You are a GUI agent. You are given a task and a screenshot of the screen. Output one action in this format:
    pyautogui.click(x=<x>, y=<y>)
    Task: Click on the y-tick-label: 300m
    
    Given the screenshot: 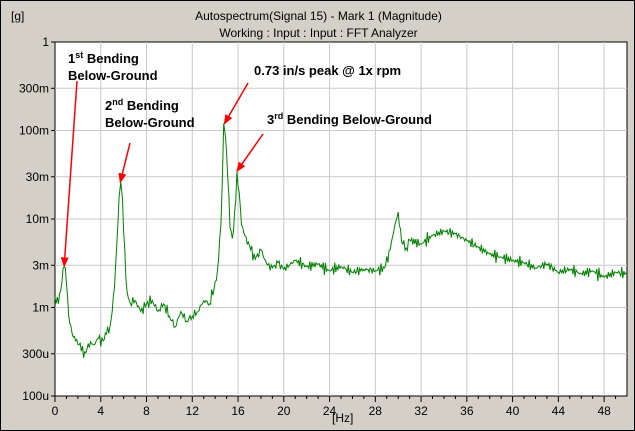 What is the action you would take?
    pyautogui.click(x=34, y=88)
    